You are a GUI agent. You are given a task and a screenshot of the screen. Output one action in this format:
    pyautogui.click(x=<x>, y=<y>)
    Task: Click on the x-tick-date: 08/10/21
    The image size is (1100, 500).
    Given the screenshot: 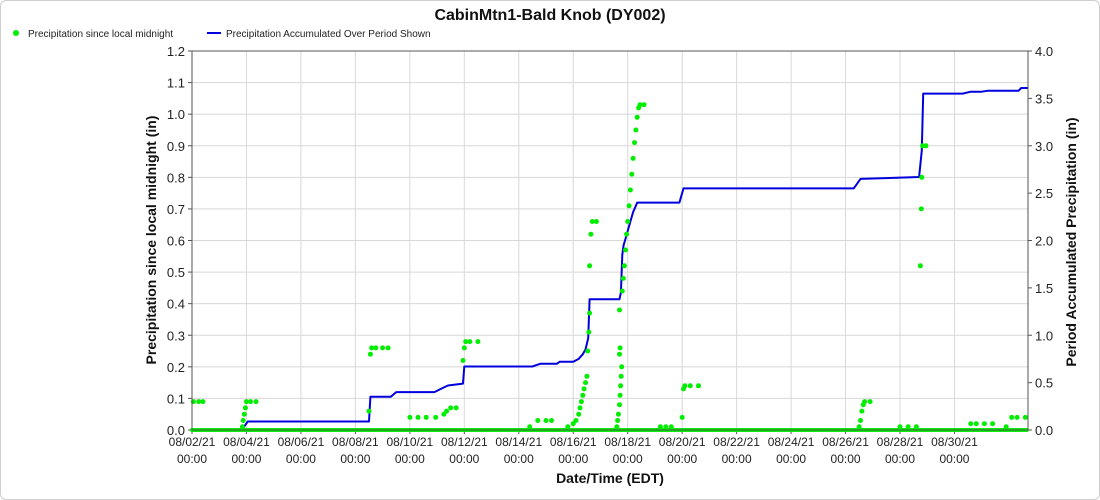 What is the action you would take?
    pyautogui.click(x=409, y=442)
    